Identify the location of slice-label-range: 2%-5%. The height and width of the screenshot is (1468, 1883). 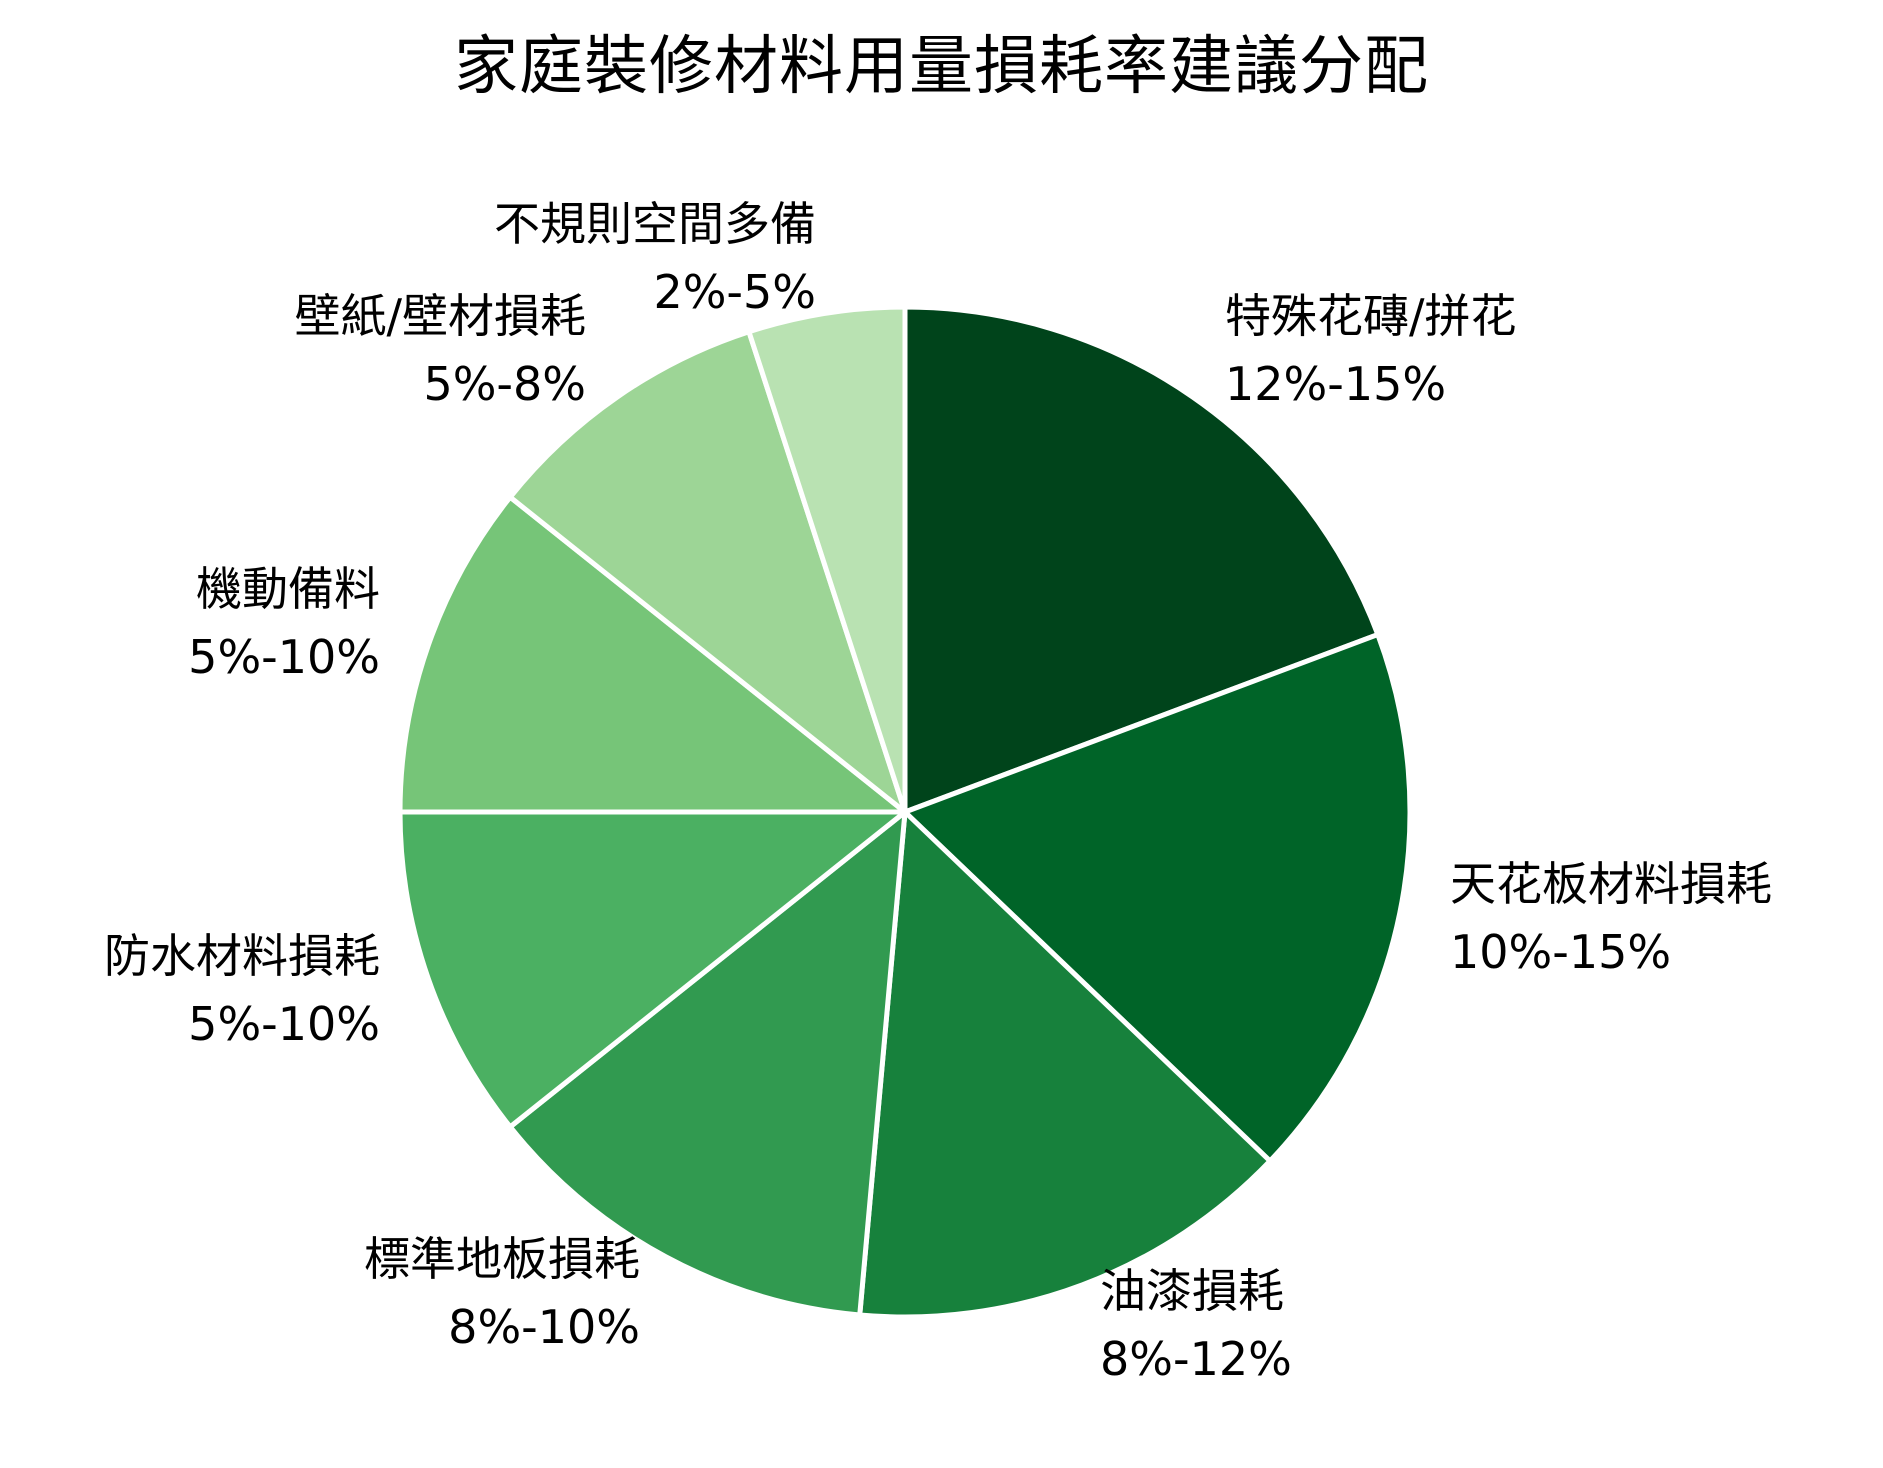
(734, 292).